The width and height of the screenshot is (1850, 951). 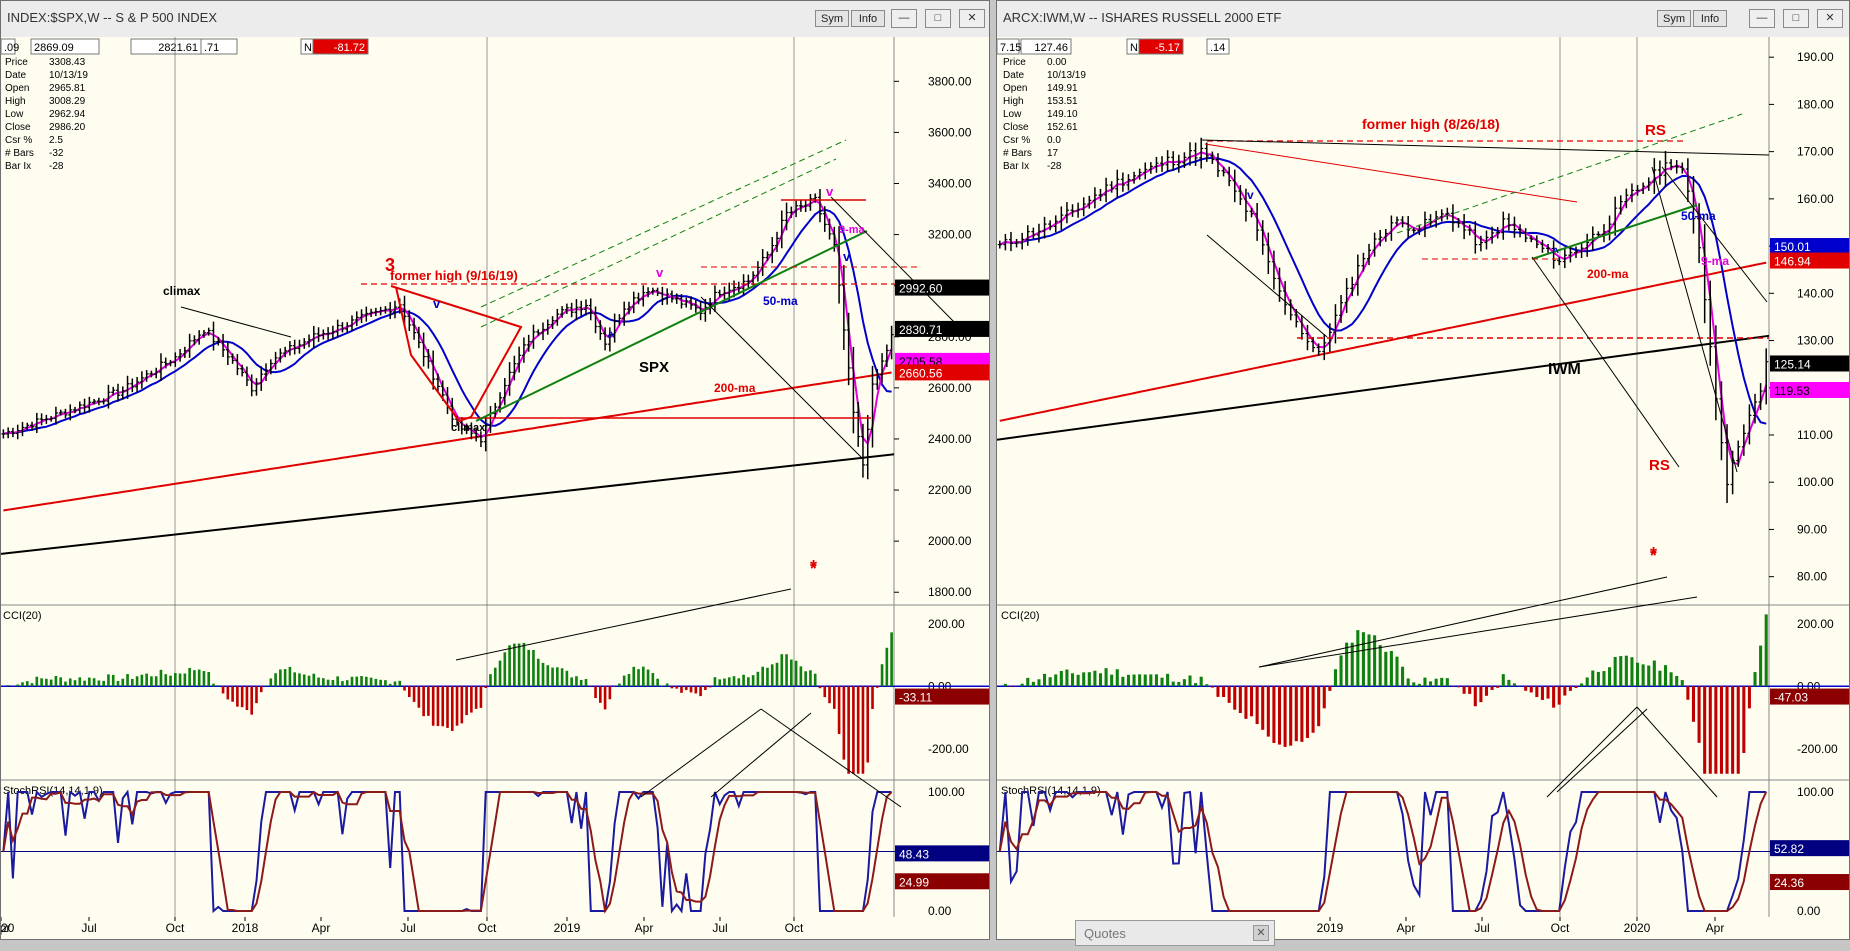 I want to click on spx-stochrsi-value-box, so click(x=942, y=853).